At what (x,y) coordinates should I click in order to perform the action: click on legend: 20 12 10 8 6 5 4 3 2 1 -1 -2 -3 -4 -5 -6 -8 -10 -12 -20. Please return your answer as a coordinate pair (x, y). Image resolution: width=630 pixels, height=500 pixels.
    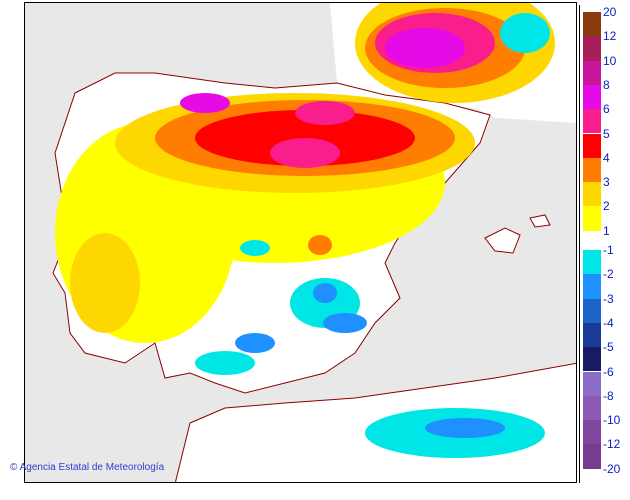
    Looking at the image, I should click on (603, 244).